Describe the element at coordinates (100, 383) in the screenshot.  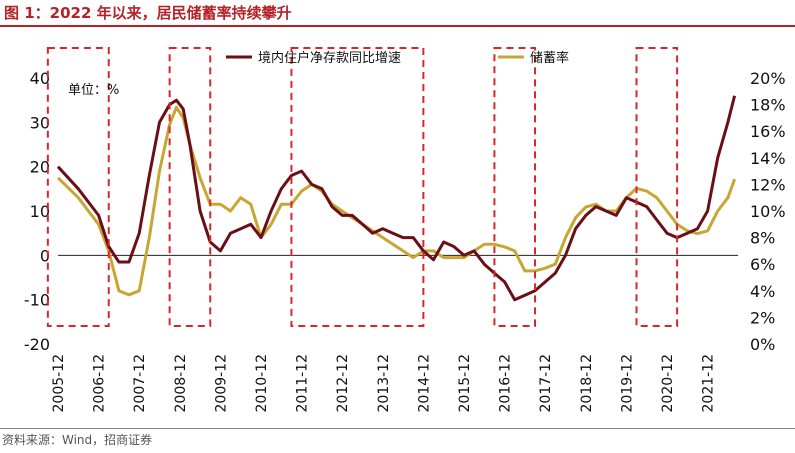
I see `x-tick-label: 2006-12` at that location.